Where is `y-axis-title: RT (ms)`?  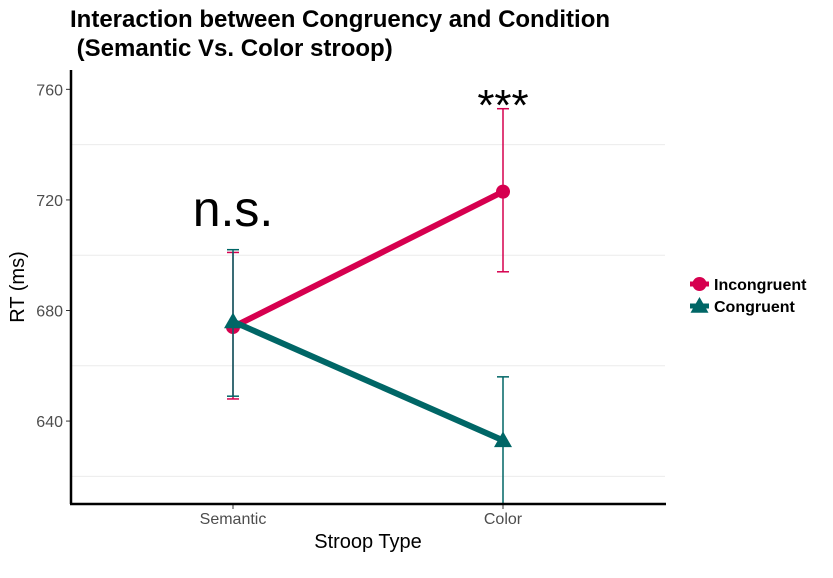 y-axis-title: RT (ms) is located at coordinates (18, 286).